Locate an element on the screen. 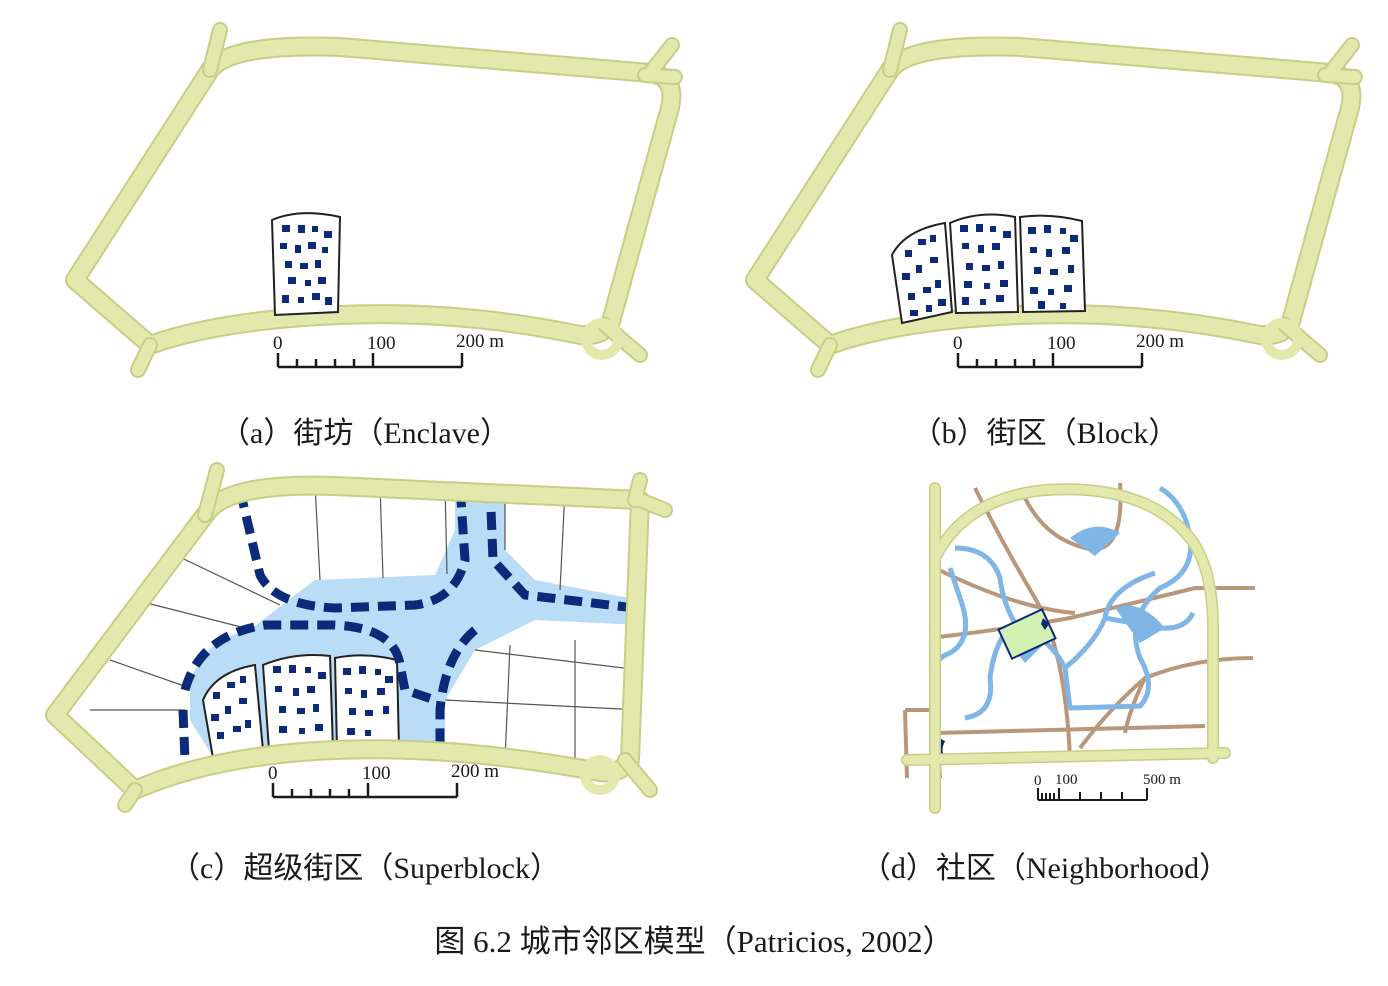 The image size is (1388, 986). block-parcels is located at coordinates (988, 269).